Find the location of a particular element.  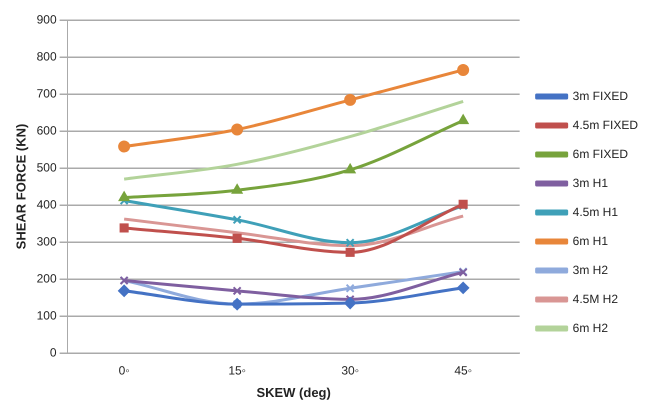

y-tick-label: 600 is located at coordinates (46, 130).